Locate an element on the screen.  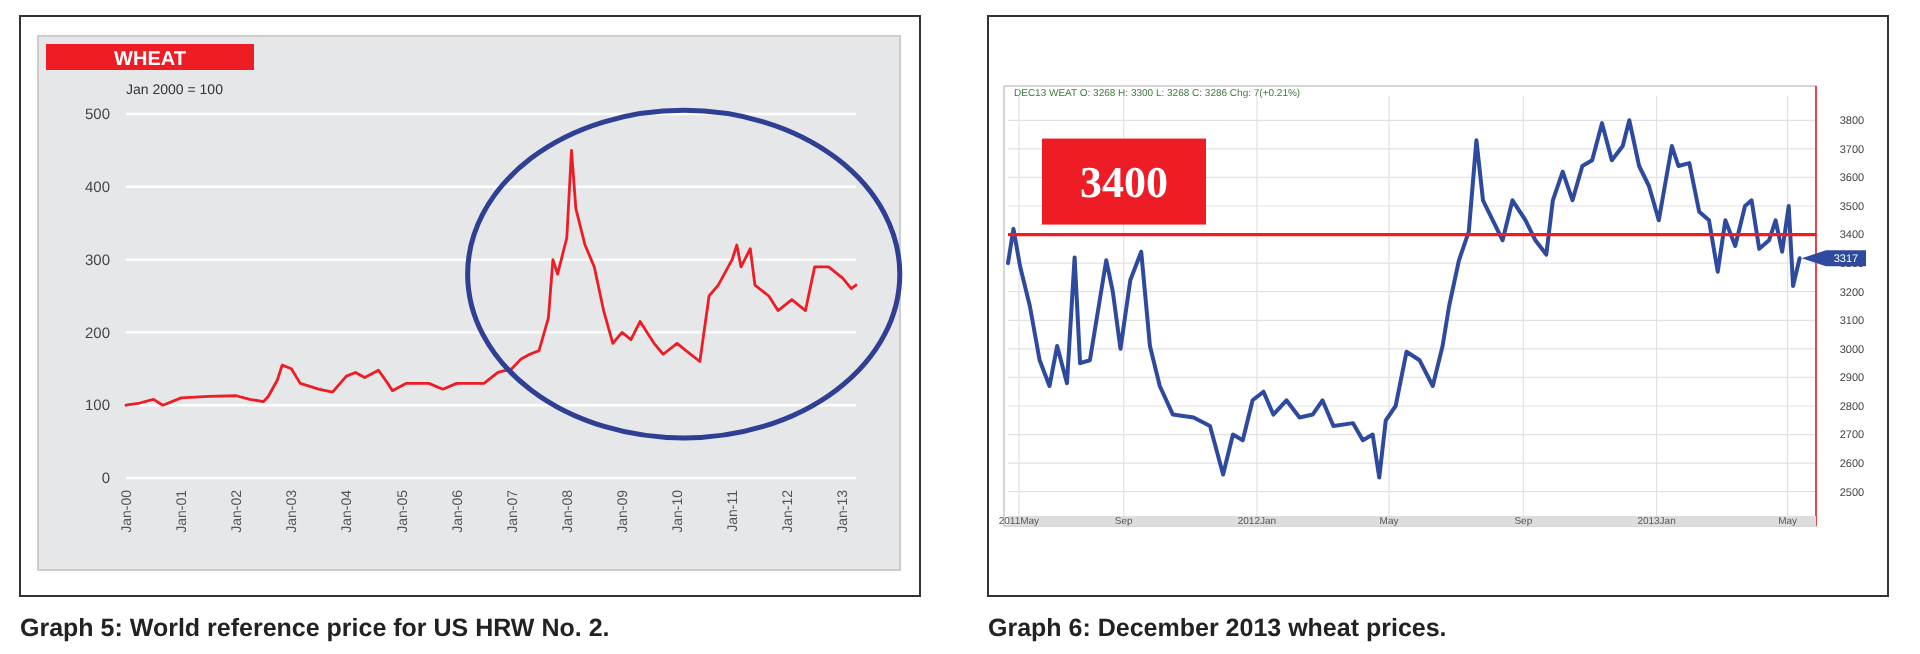
caption: Graph 5: World reference price for US HRW No. 2. is located at coordinates (315, 628).